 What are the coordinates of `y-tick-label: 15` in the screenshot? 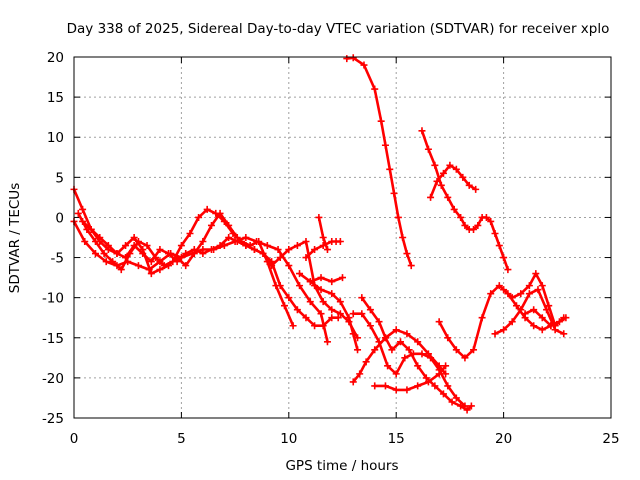 It's located at (55, 98).